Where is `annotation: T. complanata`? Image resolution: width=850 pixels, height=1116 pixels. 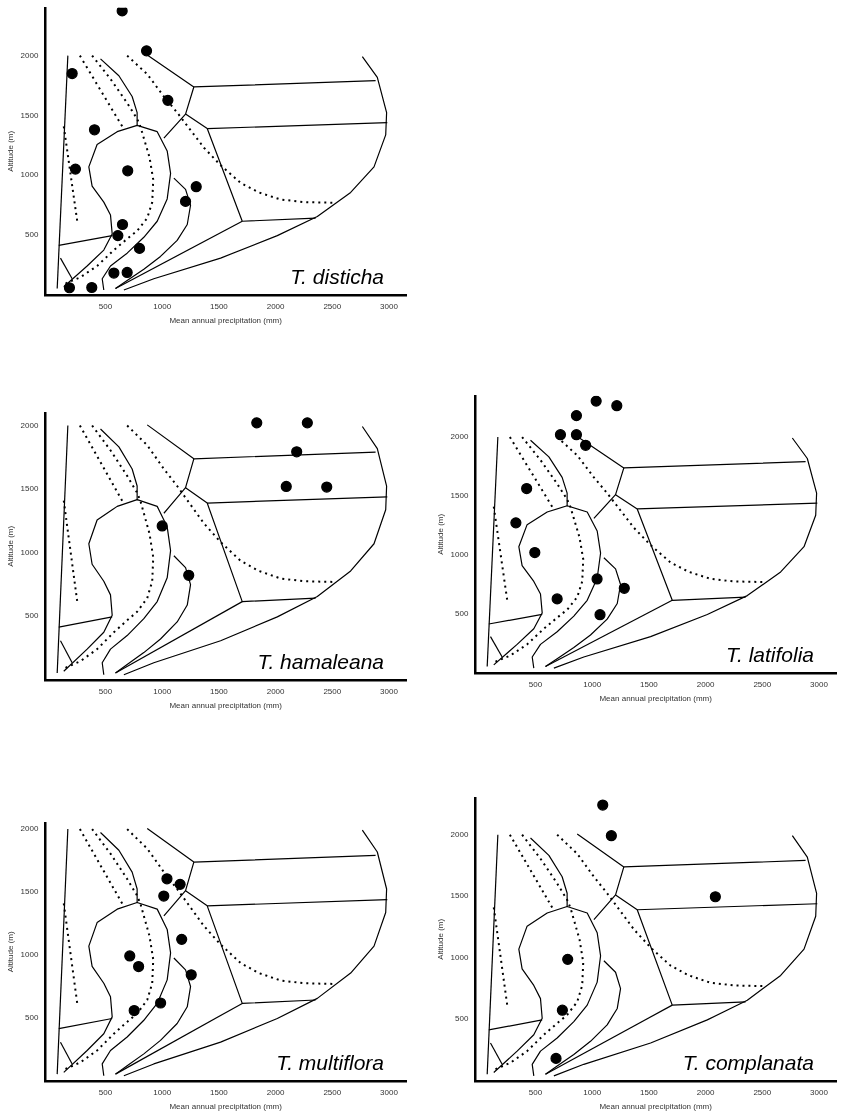
annotation: T. complanata is located at coordinates (748, 1063).